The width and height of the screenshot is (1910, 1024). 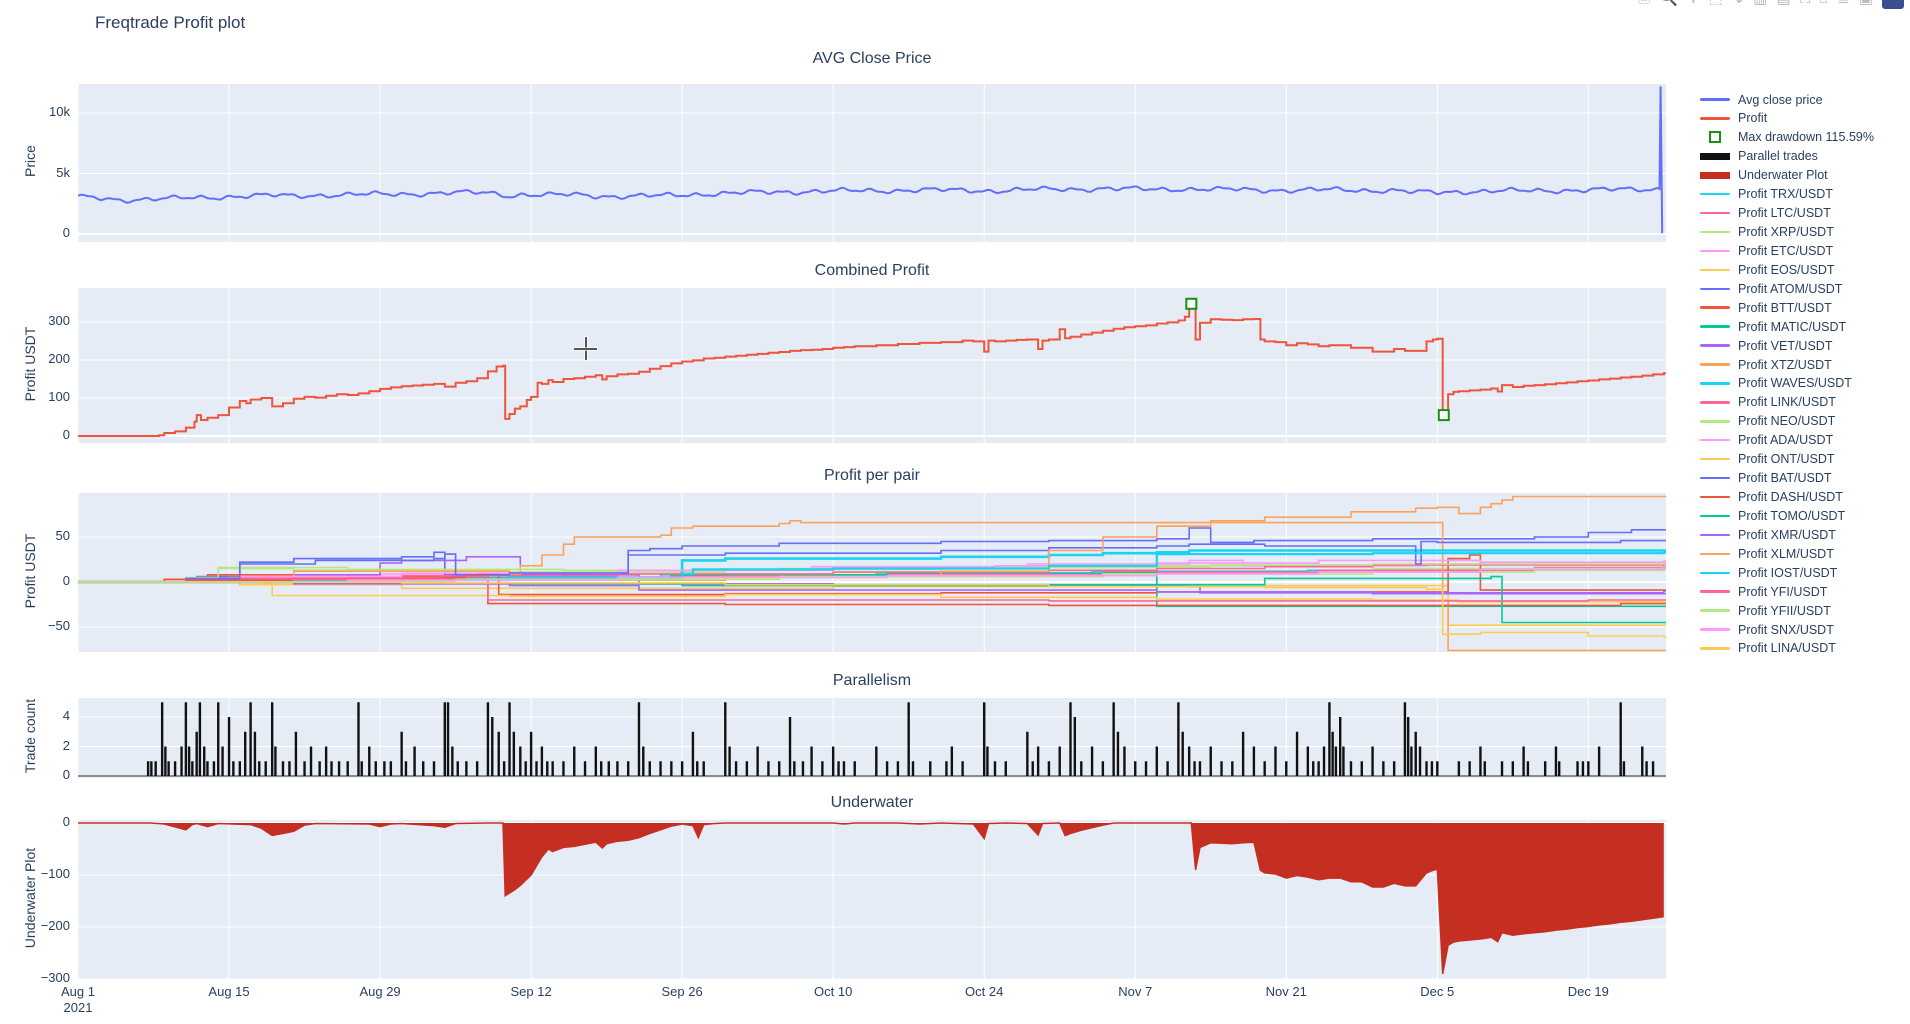 What do you see at coordinates (1767, 232) in the screenshot?
I see `legend-item-profit-xrp-usdt: Profit XRP/USDT` at bounding box center [1767, 232].